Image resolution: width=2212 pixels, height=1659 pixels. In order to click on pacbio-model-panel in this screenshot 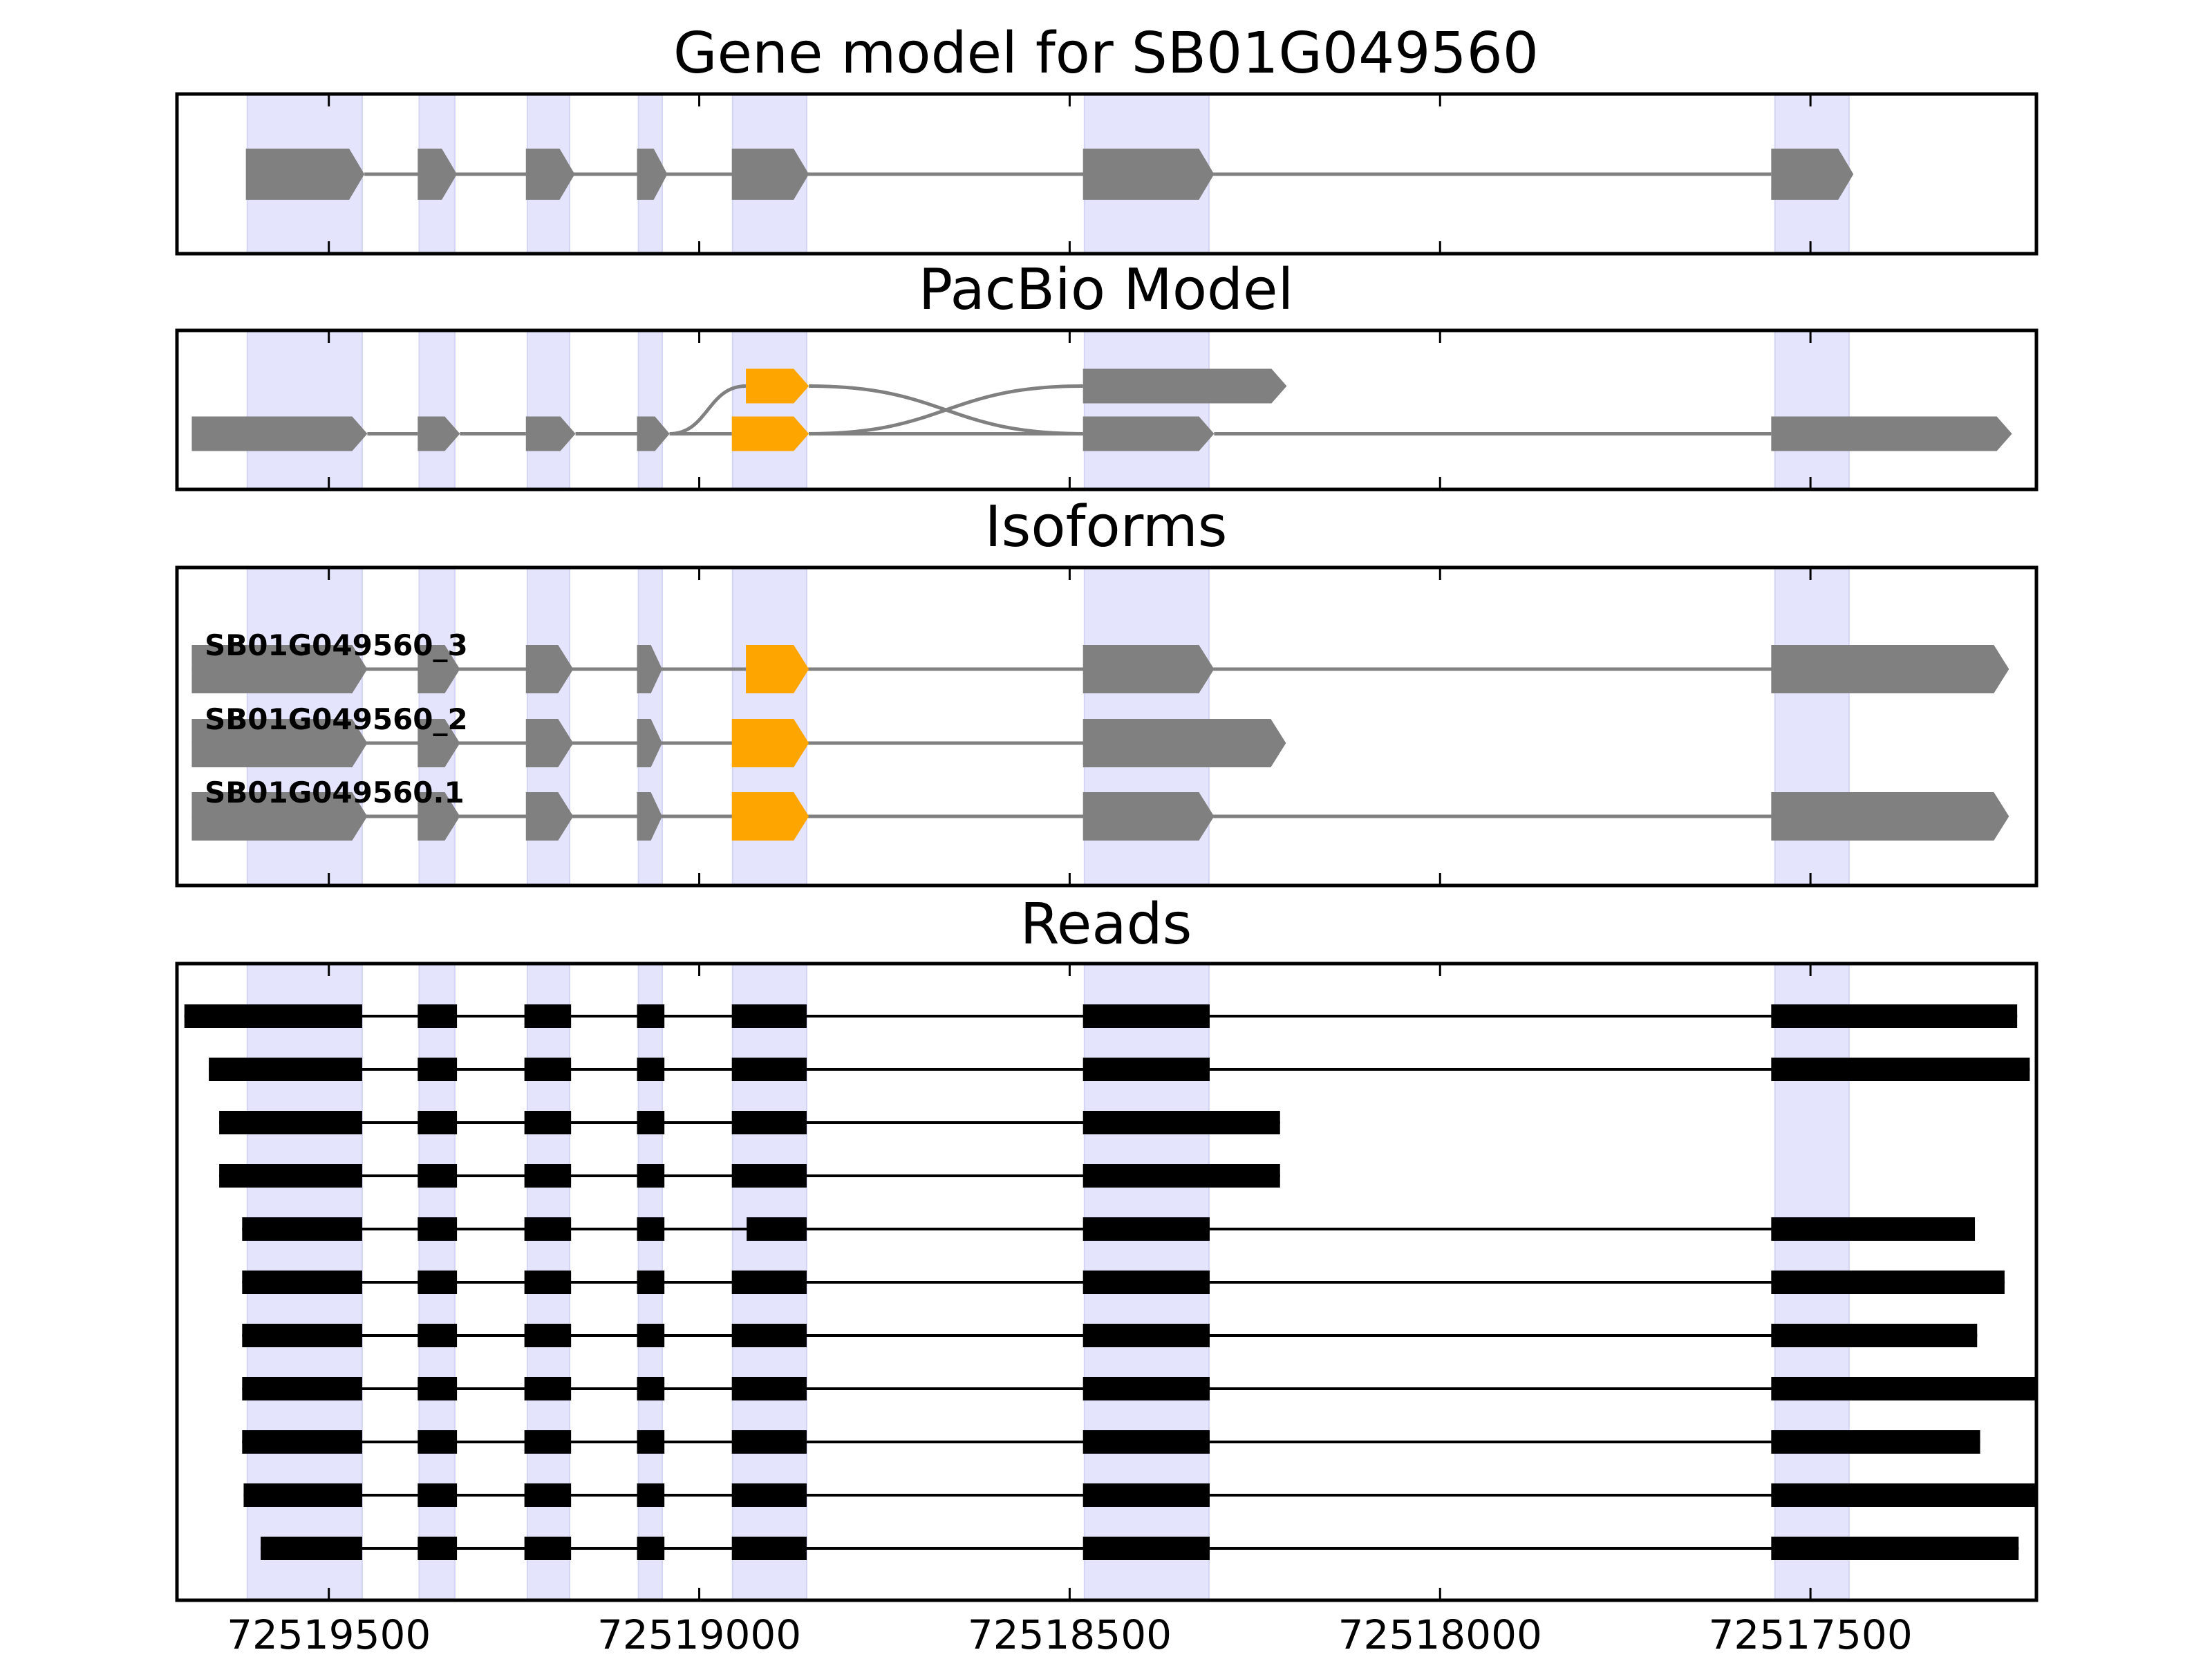, I will do `click(1106, 409)`.